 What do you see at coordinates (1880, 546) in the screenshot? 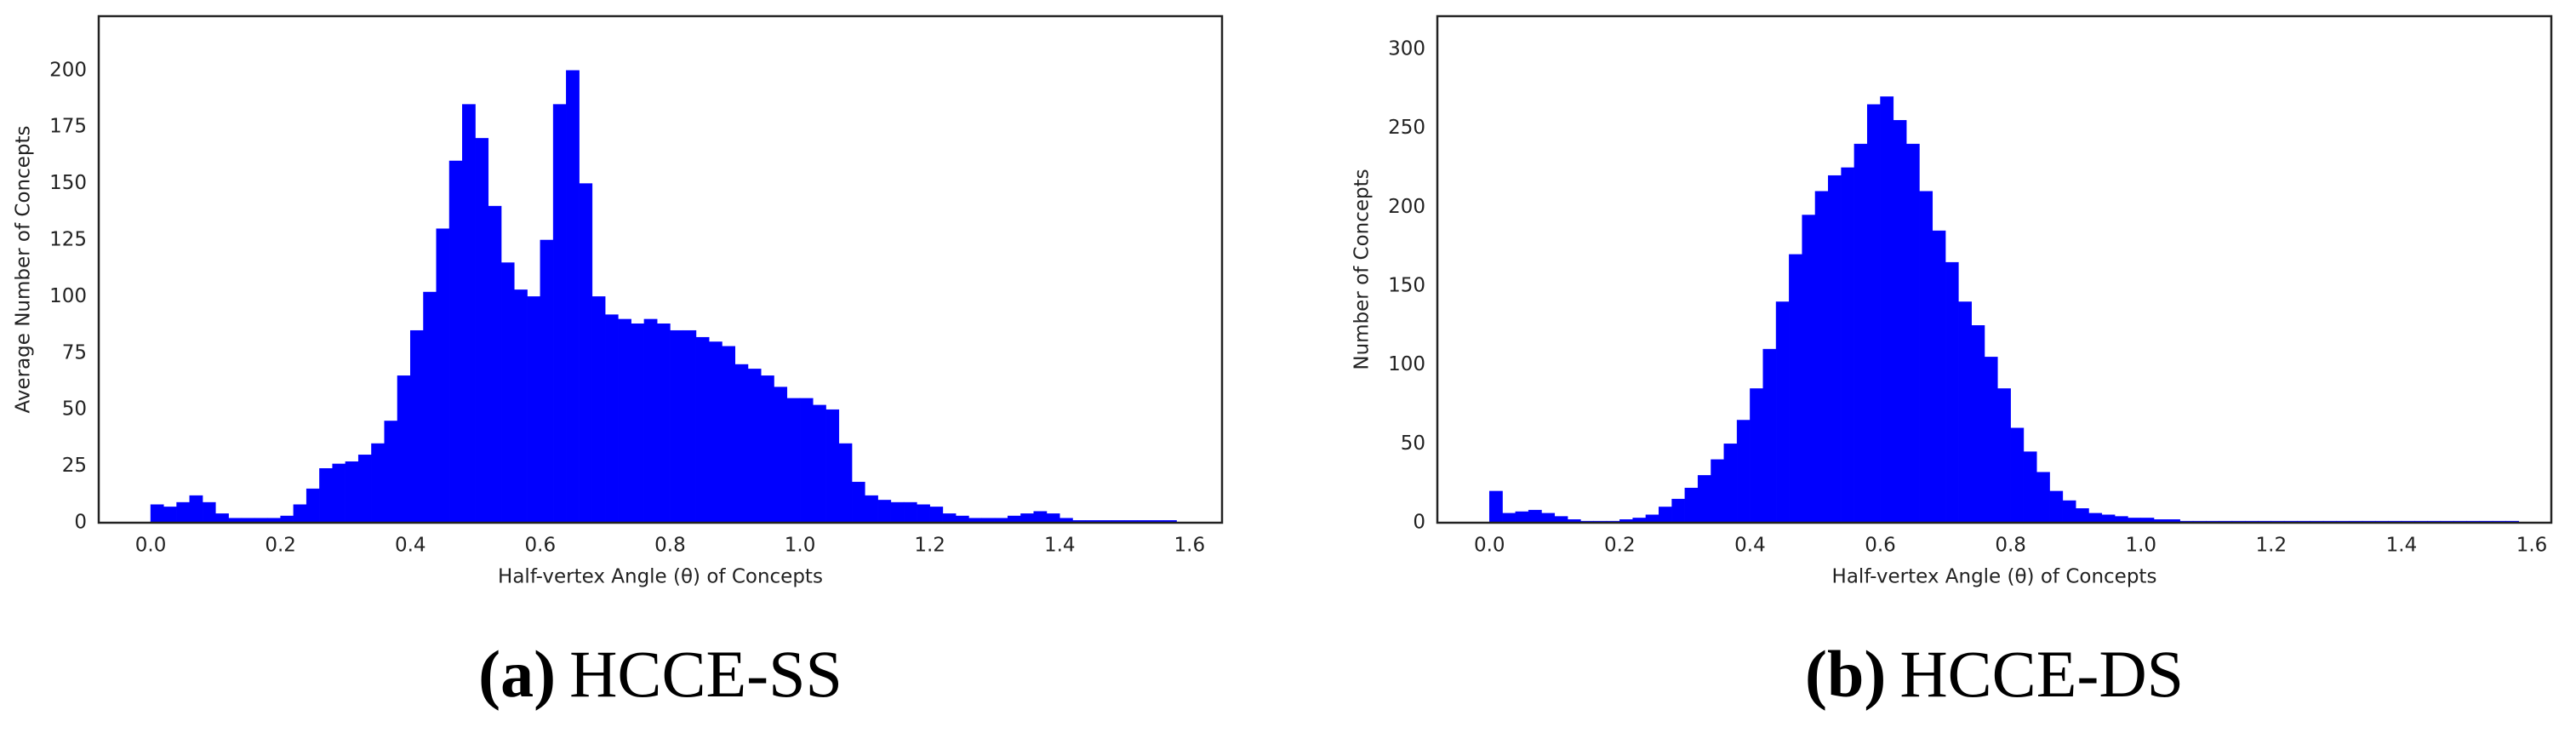
I see `x-tick-label: 0.6` at bounding box center [1880, 546].